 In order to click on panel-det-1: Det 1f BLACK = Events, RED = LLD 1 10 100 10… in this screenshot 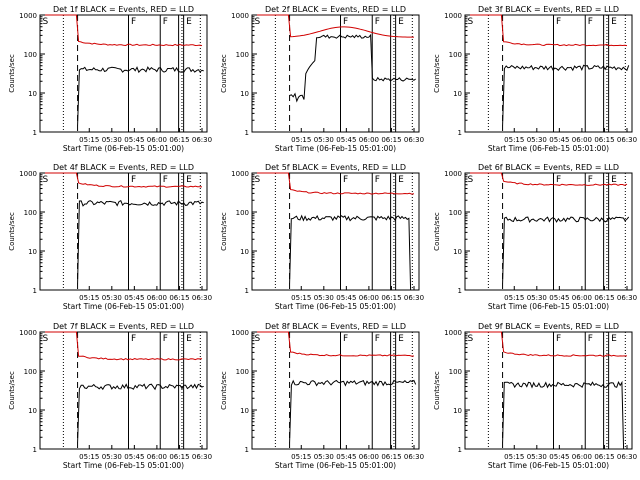, I will do `click(110, 79)`.